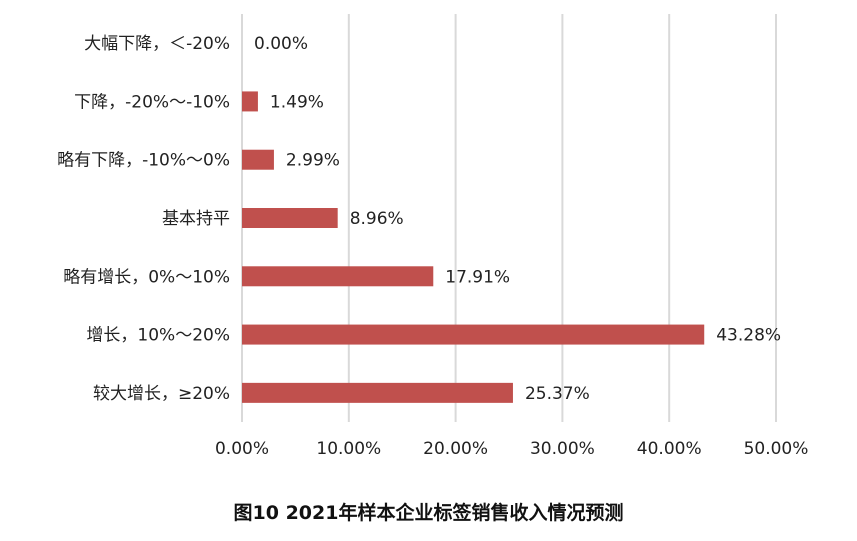 The image size is (857, 541). Describe the element at coordinates (242, 449) in the screenshot. I see `x-tick-label: 0.00%` at that location.